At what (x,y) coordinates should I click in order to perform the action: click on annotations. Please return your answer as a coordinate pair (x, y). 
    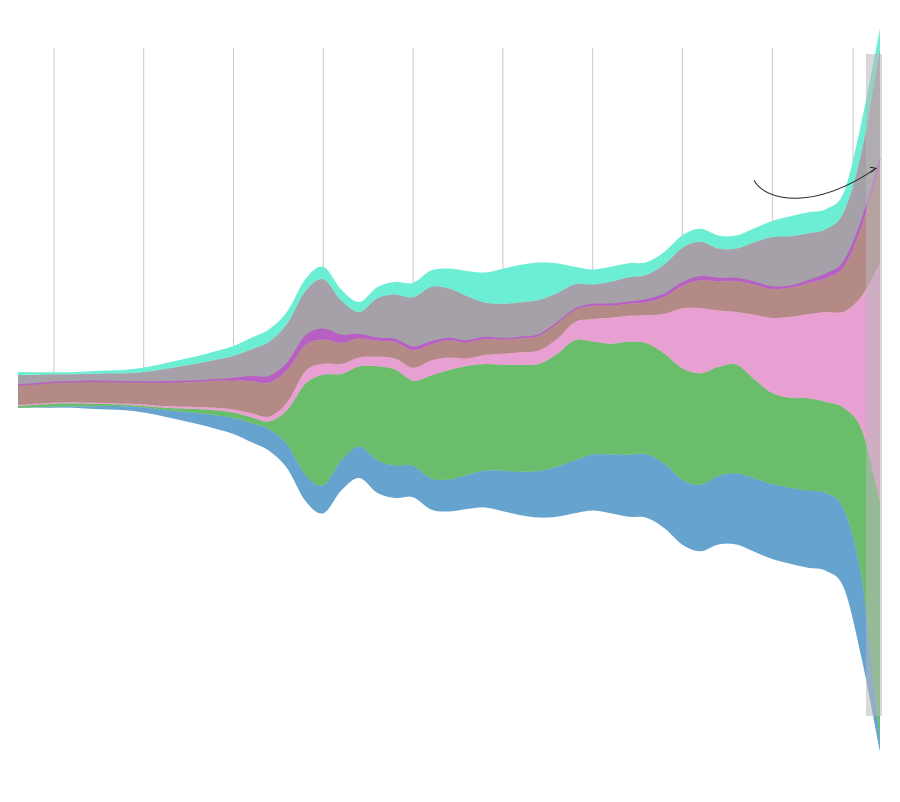
    Looking at the image, I should click on (815, 182).